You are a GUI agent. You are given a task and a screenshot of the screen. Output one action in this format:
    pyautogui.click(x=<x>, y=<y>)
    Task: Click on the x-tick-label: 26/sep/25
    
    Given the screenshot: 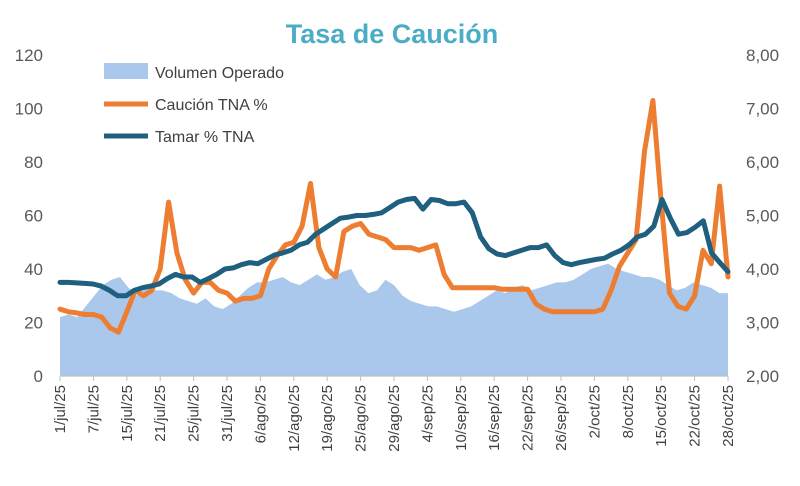 What is the action you would take?
    pyautogui.click(x=561, y=418)
    